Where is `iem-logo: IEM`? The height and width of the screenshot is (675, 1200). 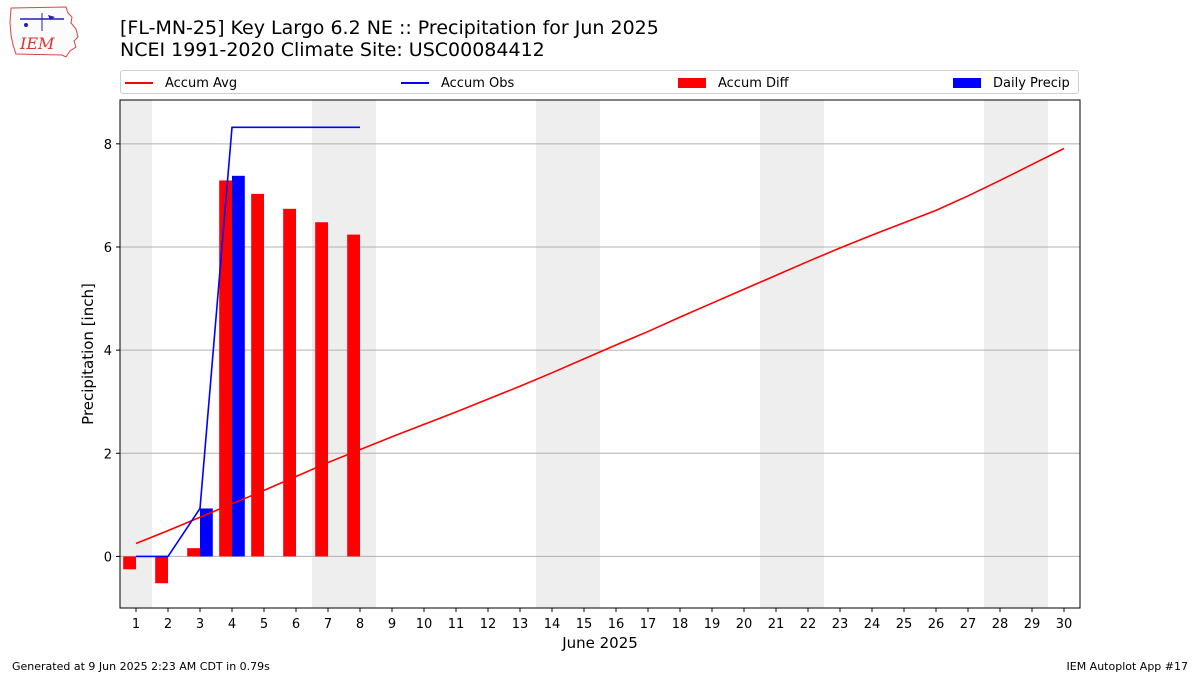 iem-logo: IEM is located at coordinates (44, 32).